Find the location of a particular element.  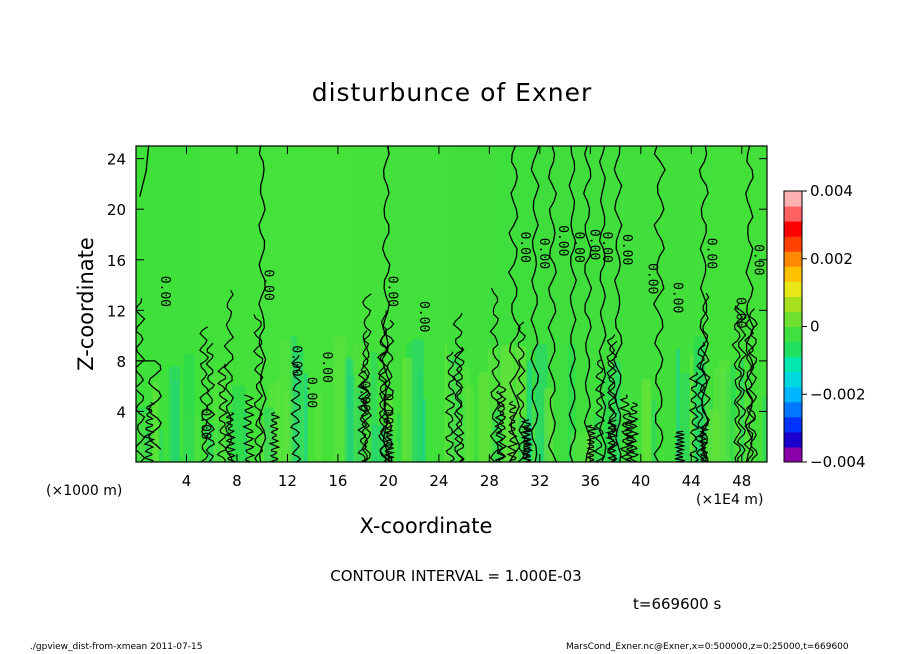

colorbar-tick-label-2: 0 is located at coordinates (815, 327).